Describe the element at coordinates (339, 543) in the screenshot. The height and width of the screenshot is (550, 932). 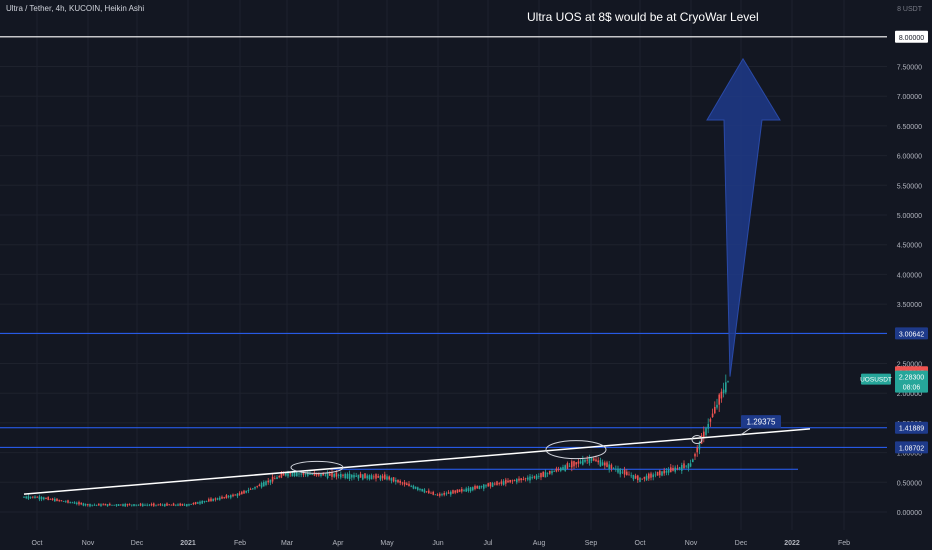
I see `time-tick-label: Apr` at that location.